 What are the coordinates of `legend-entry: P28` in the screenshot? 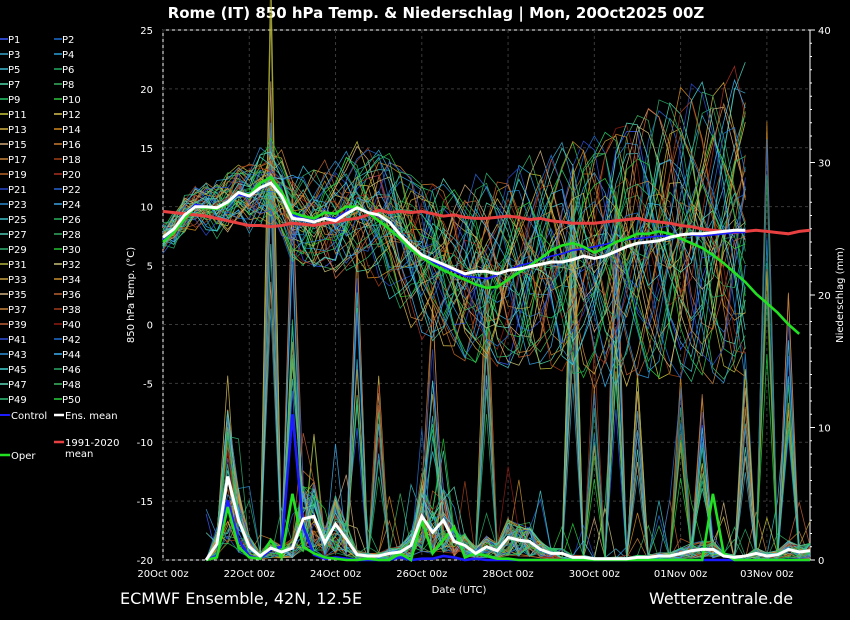 It's located at (71, 235).